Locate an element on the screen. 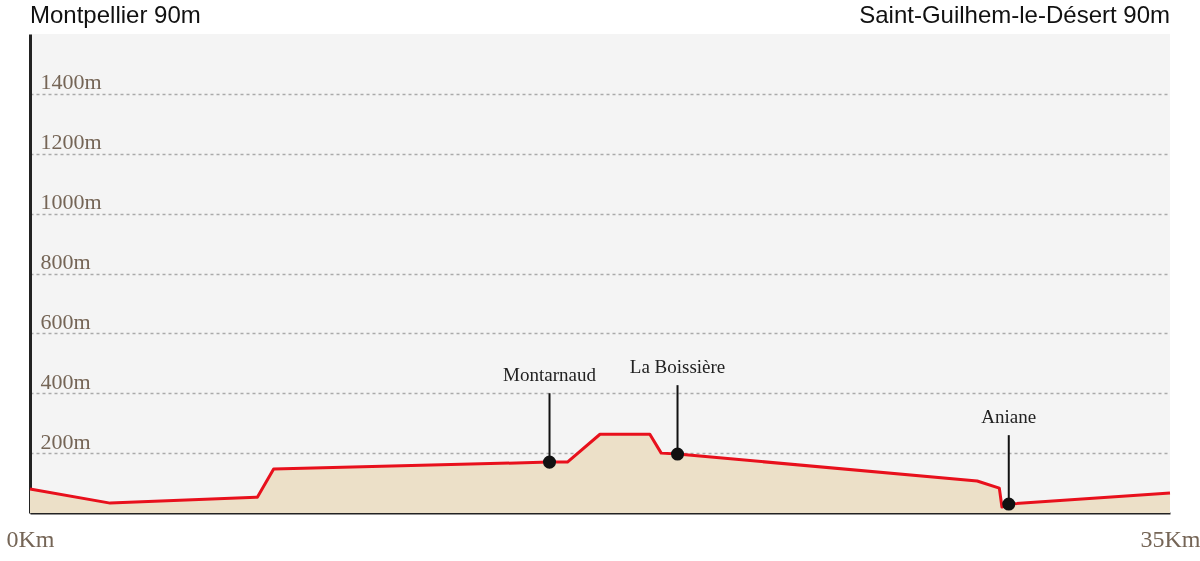 Image resolution: width=1200 pixels, height=561 pixels. y-tick-label: 1200m is located at coordinates (71, 142).